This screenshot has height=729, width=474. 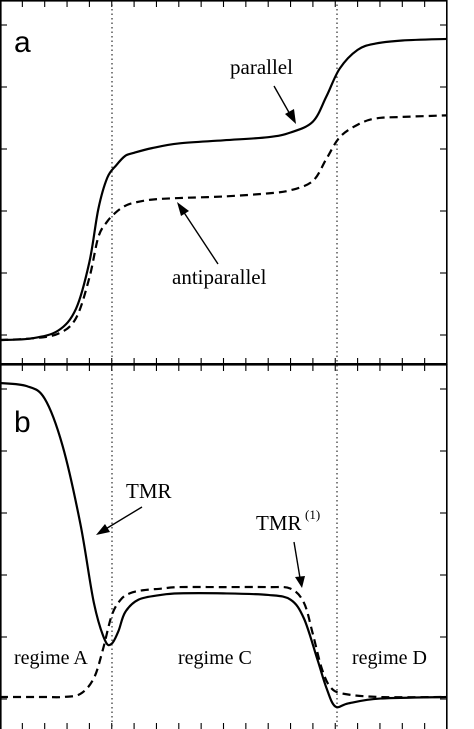 I want to click on parallel-label: parallel, so click(x=261, y=67).